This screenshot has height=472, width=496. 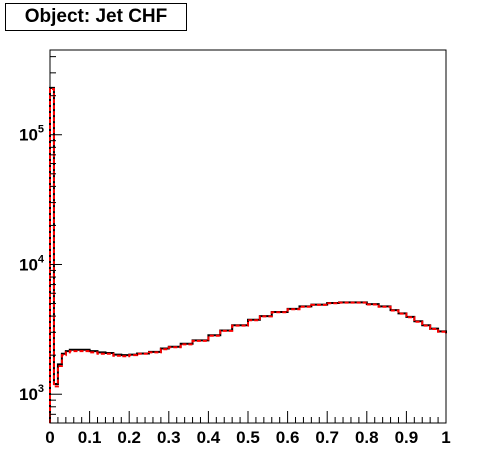 I want to click on x-tick-label: 0.4, so click(x=209, y=437).